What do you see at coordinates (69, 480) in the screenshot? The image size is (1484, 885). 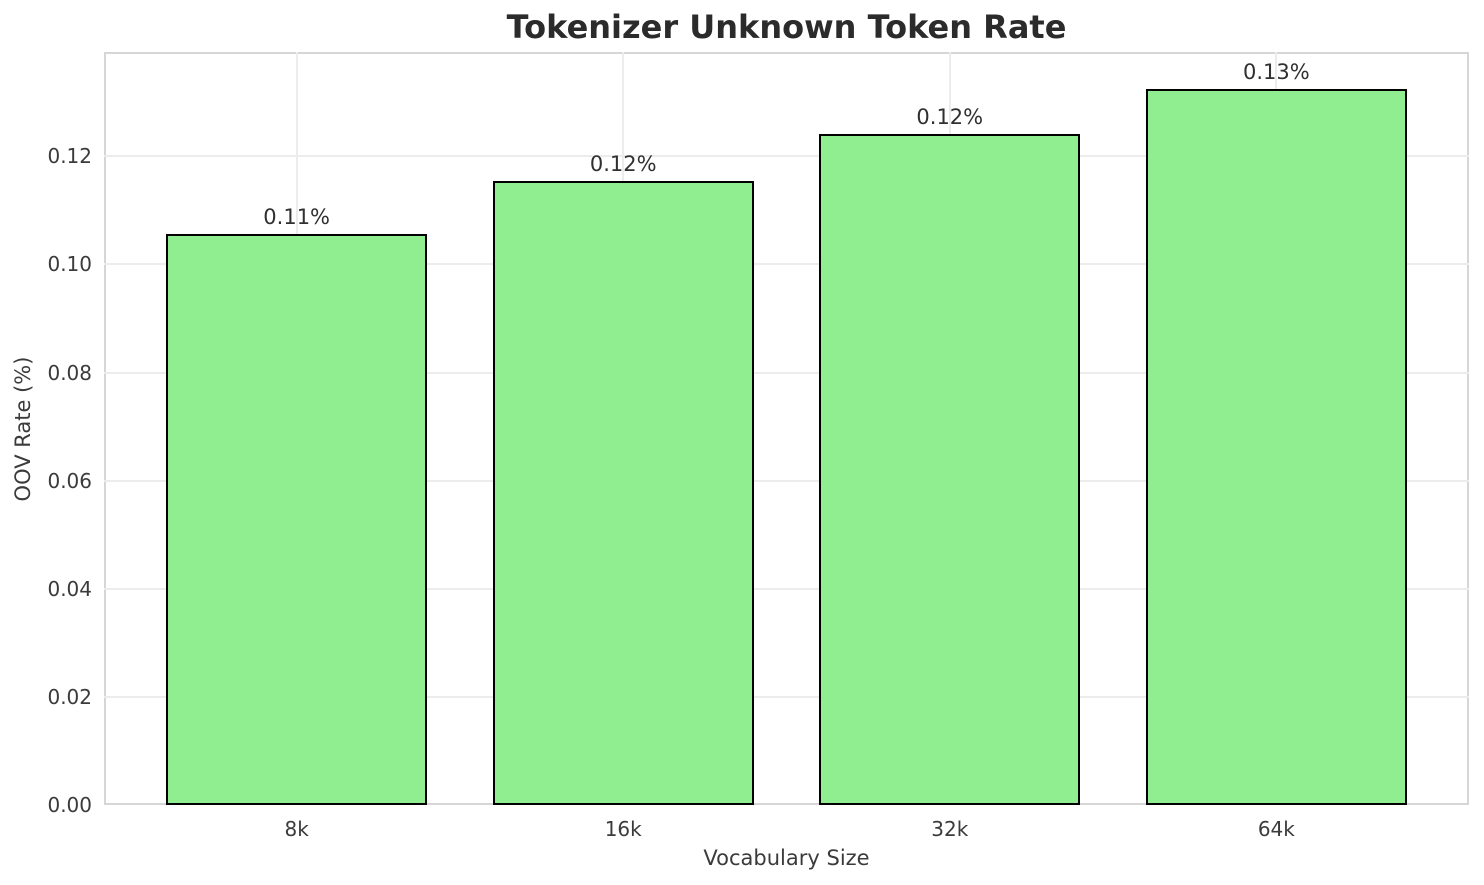 I see `y-tick-label: 0.06` at bounding box center [69, 480].